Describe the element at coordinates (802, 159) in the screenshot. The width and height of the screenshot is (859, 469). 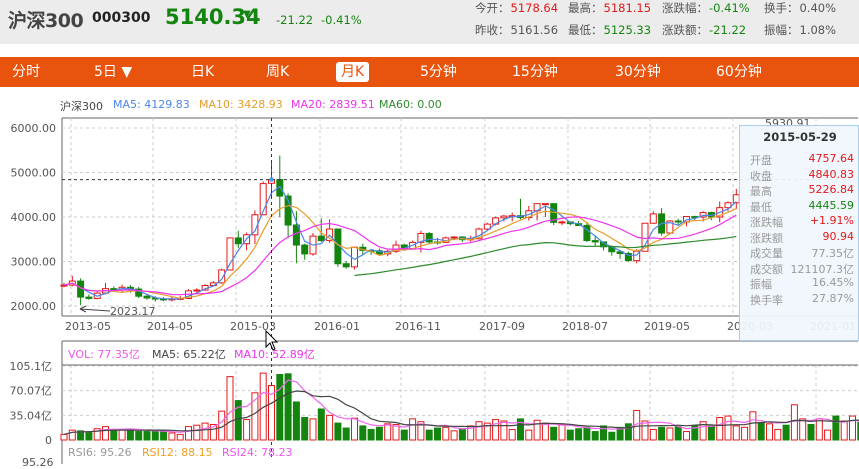
I see `tooltip-row: 开盘 4757.64` at that location.